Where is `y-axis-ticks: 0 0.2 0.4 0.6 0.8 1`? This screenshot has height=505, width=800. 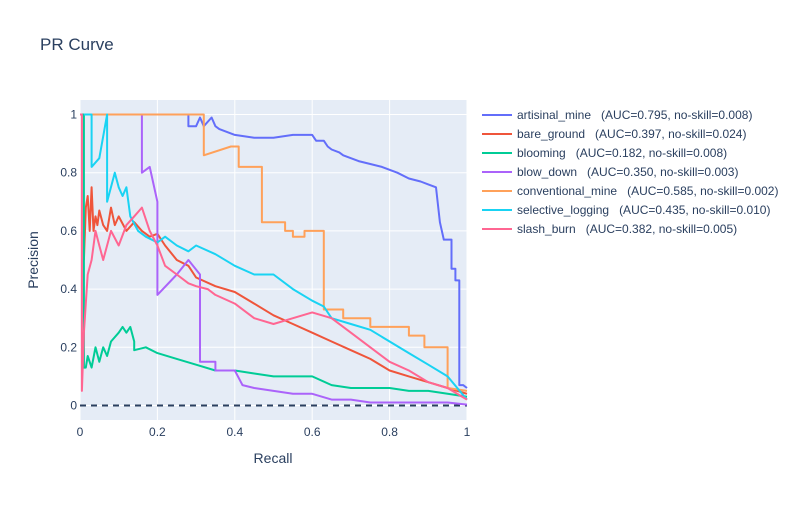 y-axis-ticks: 0 0.2 0.4 0.6 0.8 1 is located at coordinates (68, 260).